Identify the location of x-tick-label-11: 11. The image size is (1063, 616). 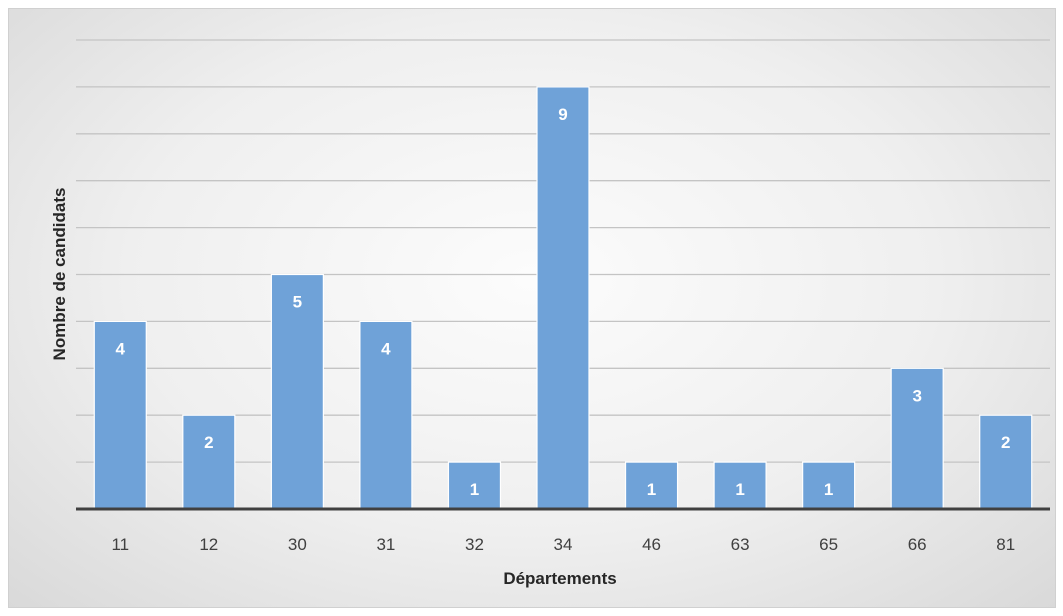
(120, 544).